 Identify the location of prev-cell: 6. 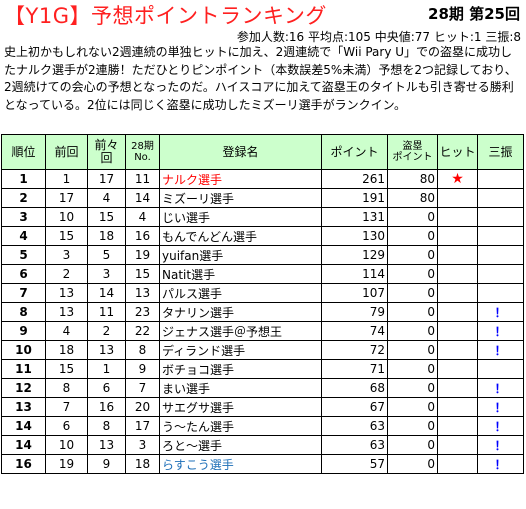
(66, 426).